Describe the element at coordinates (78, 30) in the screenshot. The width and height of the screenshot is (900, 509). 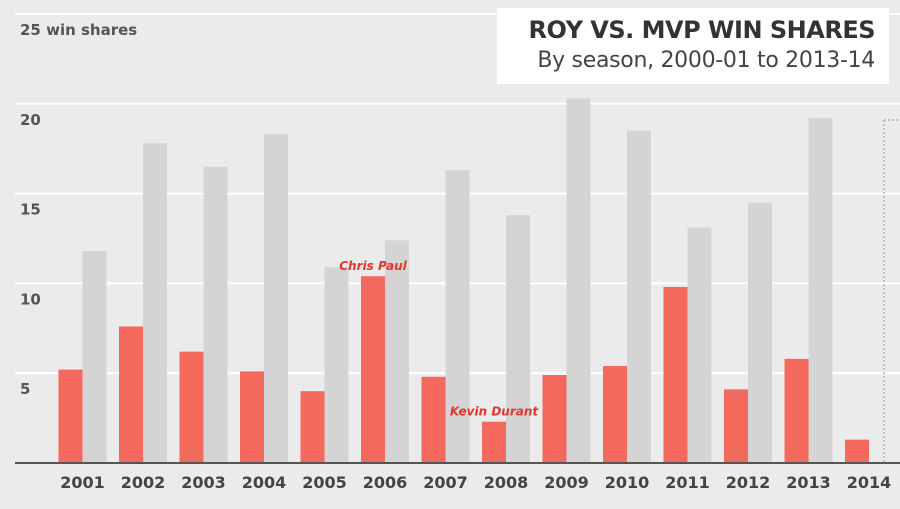
I see `y-tick-label: 25 win shares` at that location.